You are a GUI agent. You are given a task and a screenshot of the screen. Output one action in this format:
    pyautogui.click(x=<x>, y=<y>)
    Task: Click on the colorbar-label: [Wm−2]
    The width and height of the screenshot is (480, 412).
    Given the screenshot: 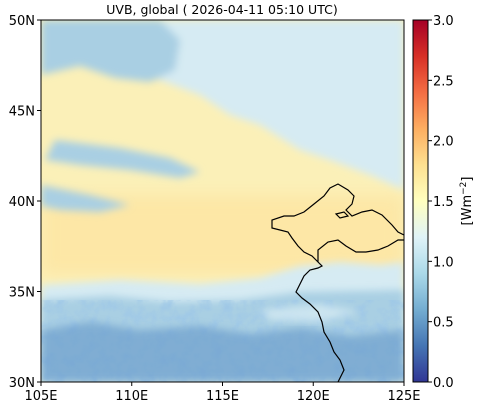 What is the action you would take?
    pyautogui.click(x=467, y=201)
    